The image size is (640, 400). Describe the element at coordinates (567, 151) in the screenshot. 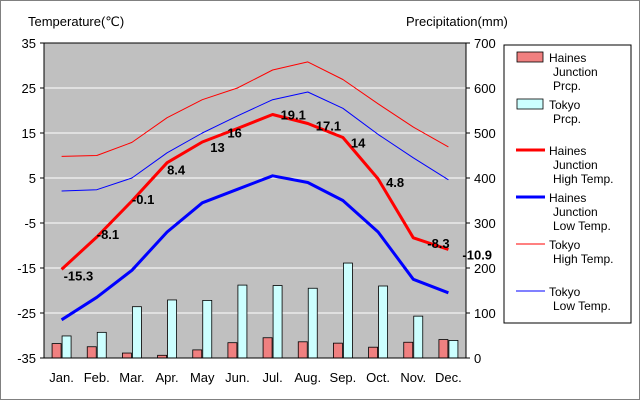

I see `haines-high-legend-label: Haines` at that location.